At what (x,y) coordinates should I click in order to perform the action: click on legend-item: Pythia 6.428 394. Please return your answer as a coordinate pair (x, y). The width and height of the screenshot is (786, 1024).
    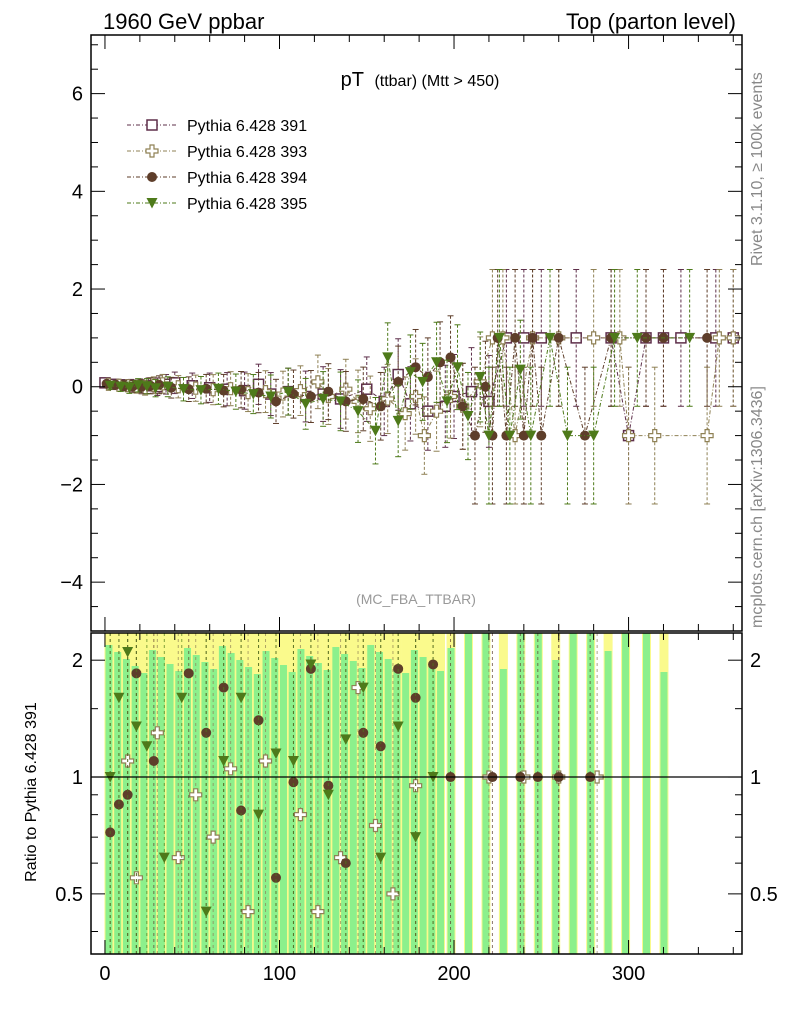
    Looking at the image, I should click on (217, 178).